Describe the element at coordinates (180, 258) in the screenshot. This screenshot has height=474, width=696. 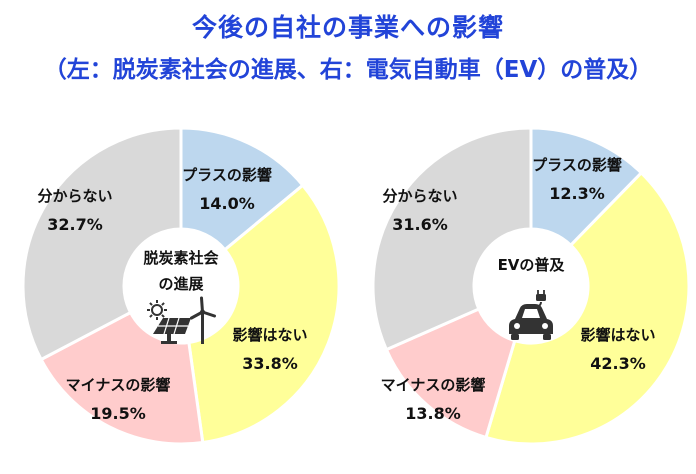
I see `center-label: 脱炭素社会` at that location.